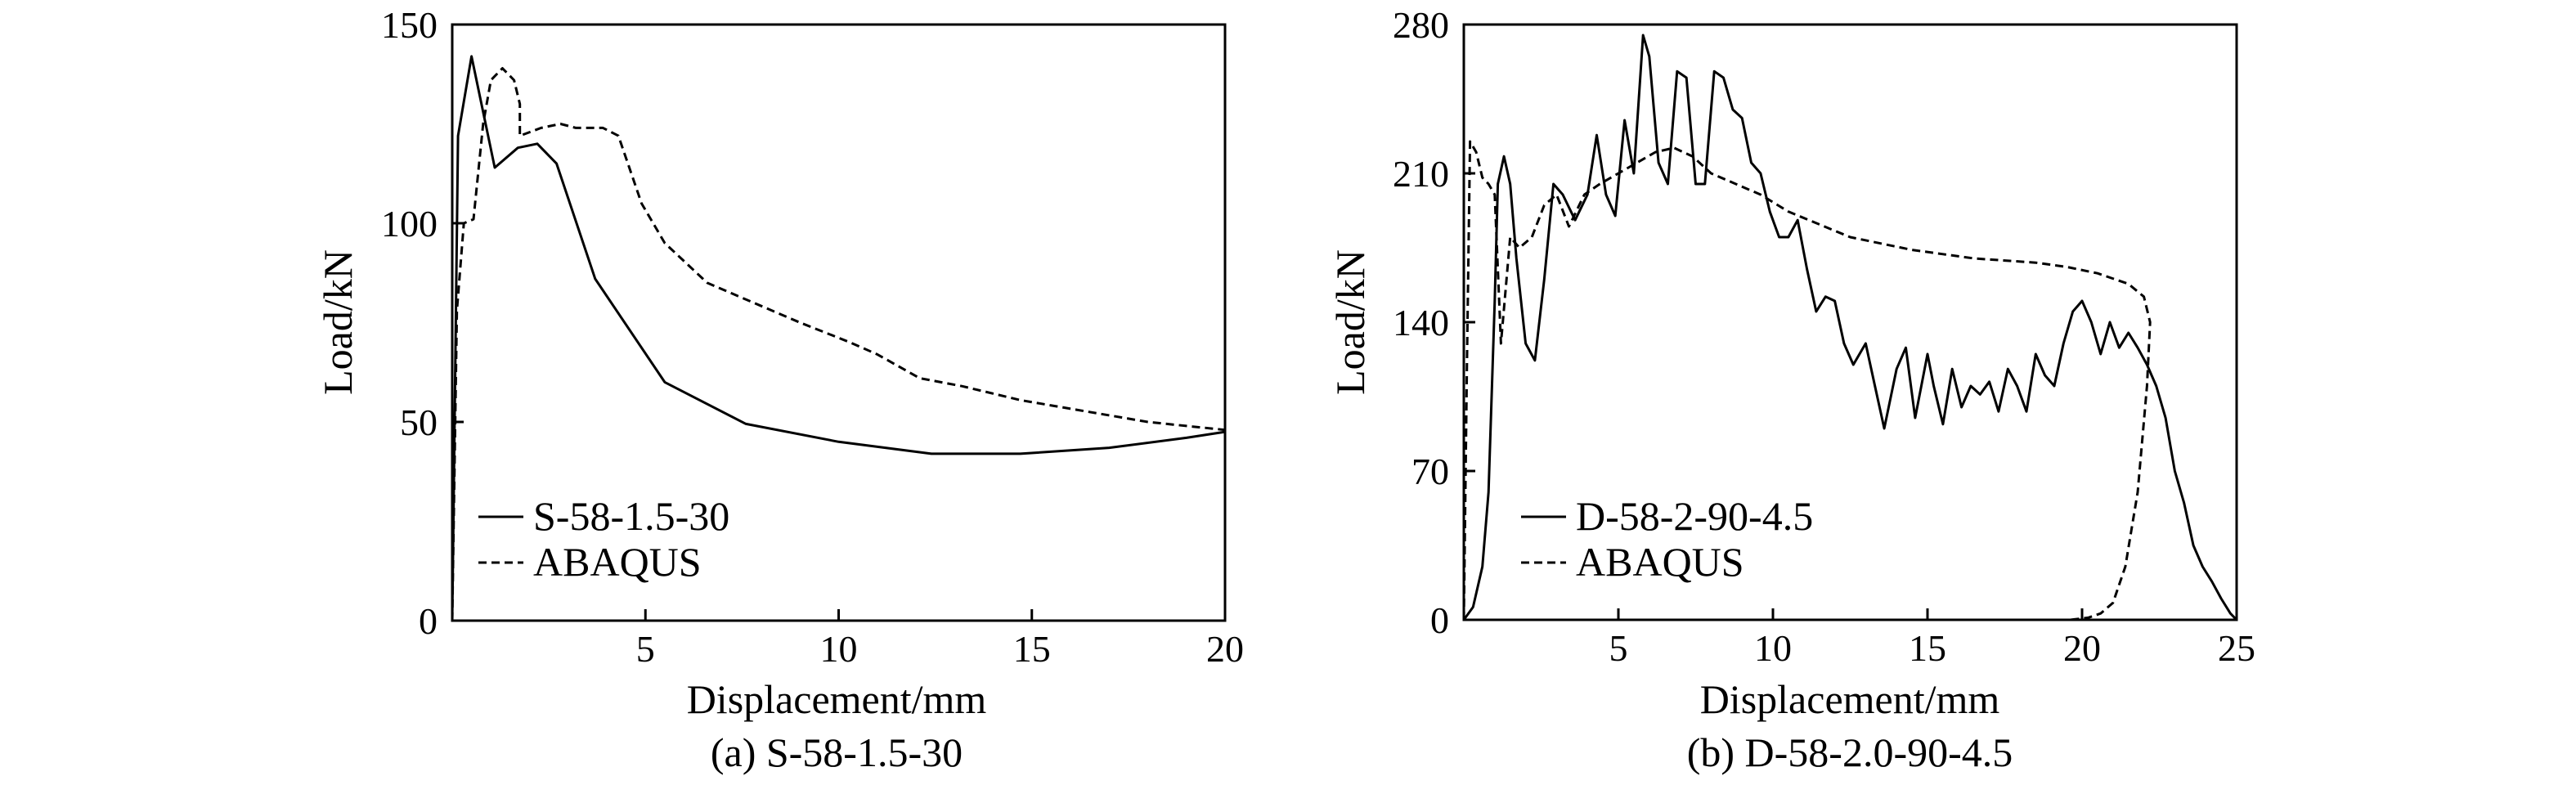 This screenshot has height=785, width=2576. What do you see at coordinates (1421, 322) in the screenshot?
I see `chart-b-ytick-label-2: 140` at bounding box center [1421, 322].